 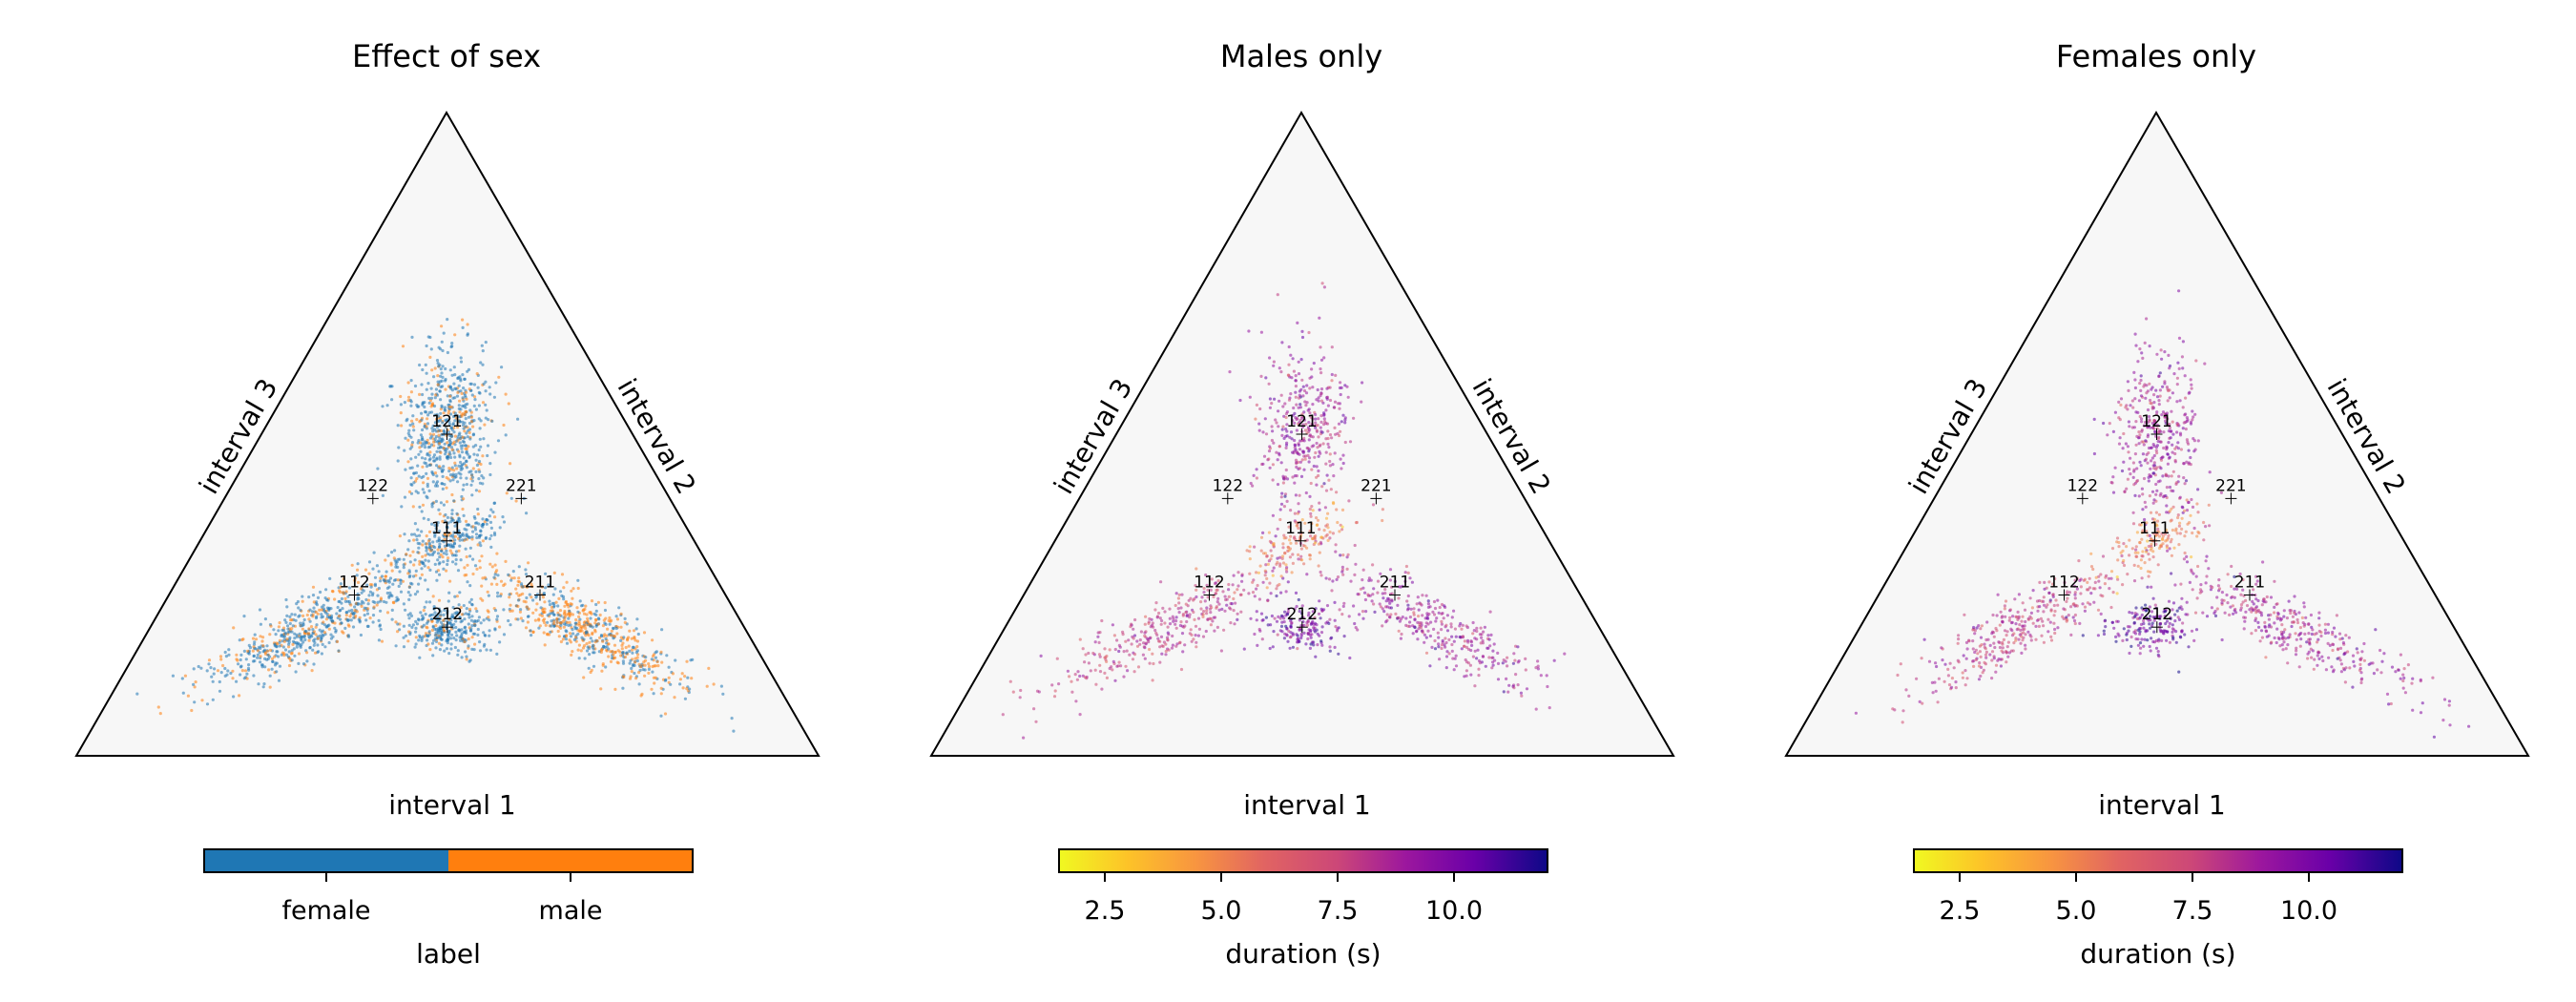 What do you see at coordinates (1301, 421) in the screenshot?
I see `reference-point-label: 121` at bounding box center [1301, 421].